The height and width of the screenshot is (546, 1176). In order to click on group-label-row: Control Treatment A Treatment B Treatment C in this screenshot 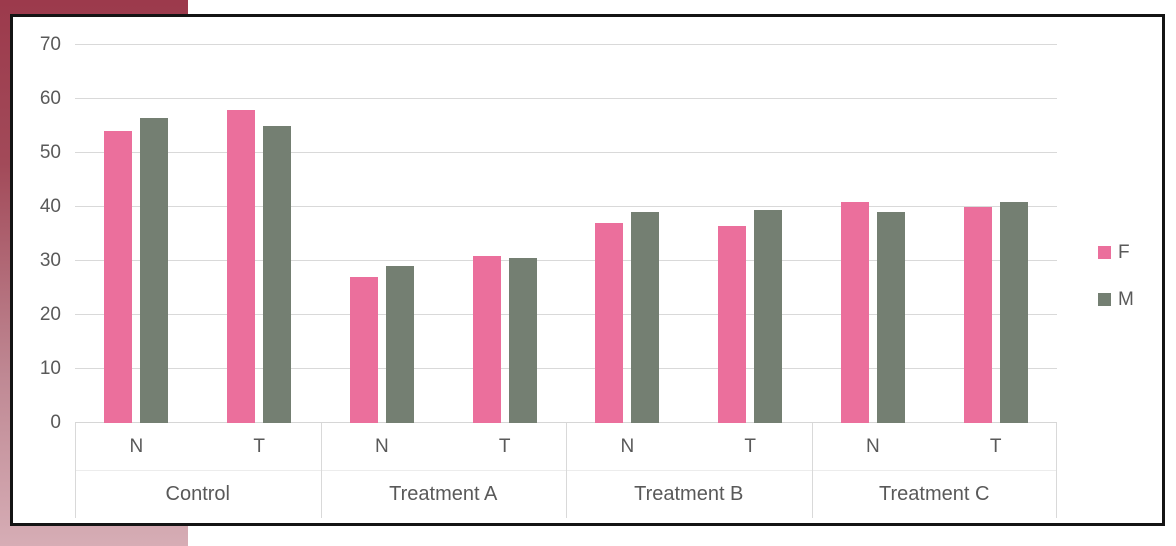, I will do `click(566, 494)`.